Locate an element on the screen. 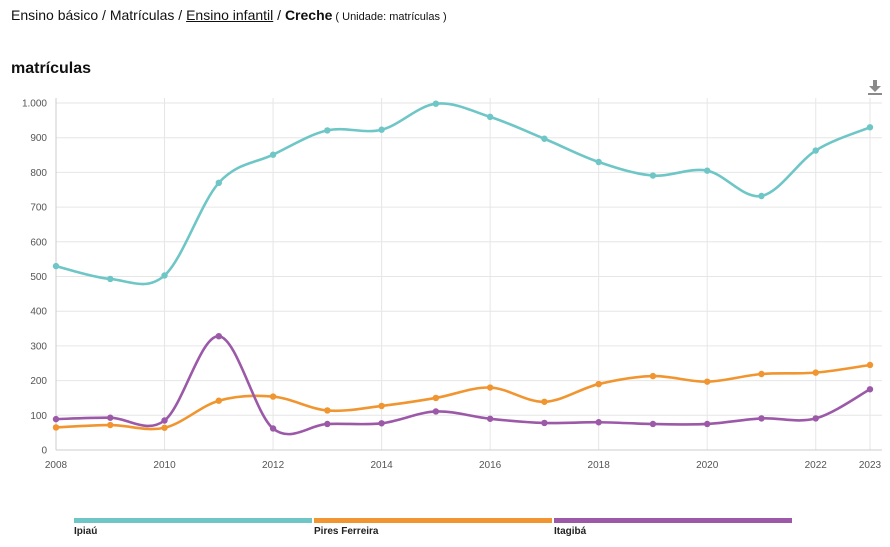 Image resolution: width=890 pixels, height=547 pixels. data-point-itagiba: Itagibá 2021: 91 is located at coordinates (761, 418).